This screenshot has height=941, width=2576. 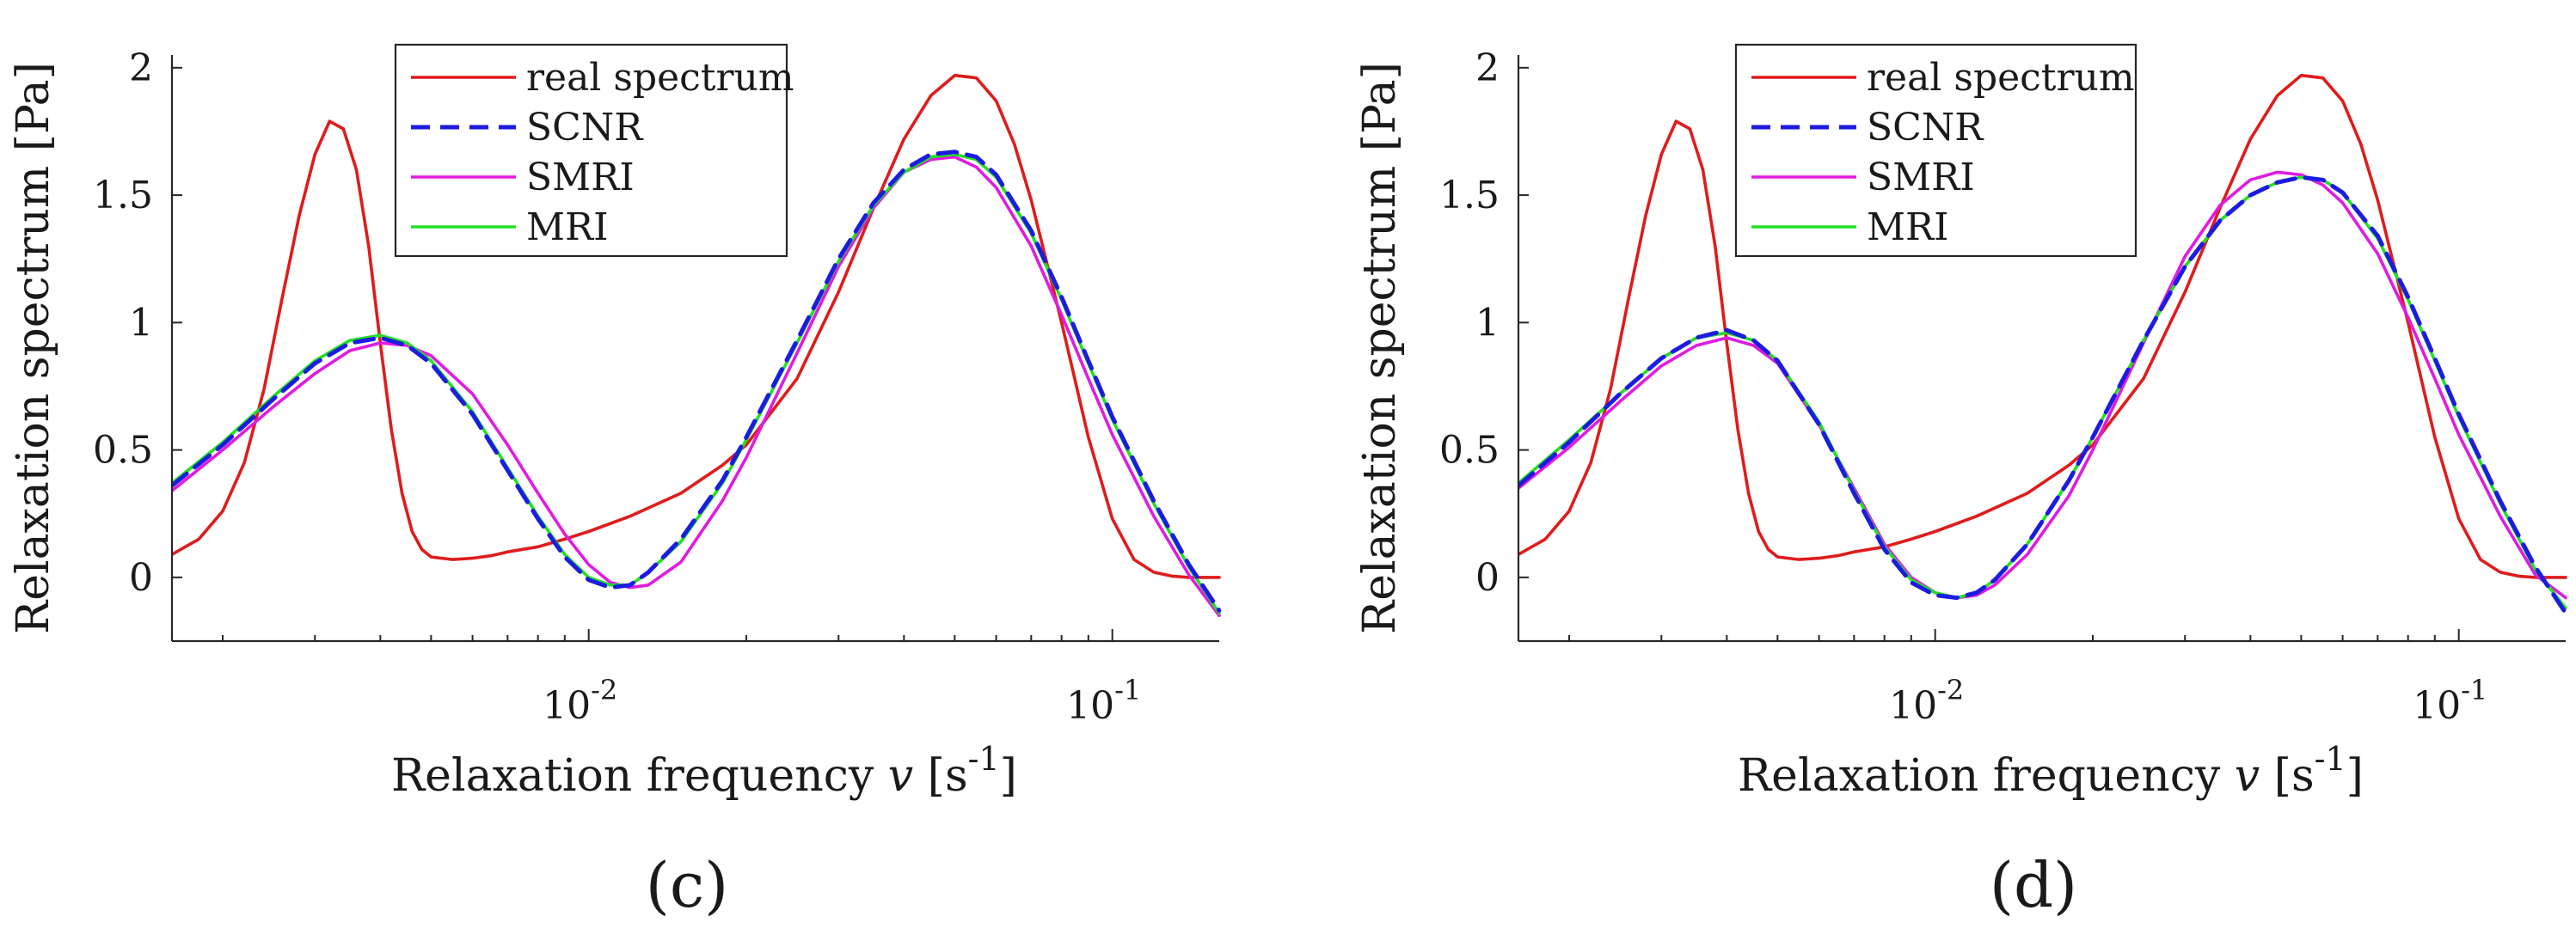 What do you see at coordinates (2034, 885) in the screenshot?
I see `panel-caption: (d)` at bounding box center [2034, 885].